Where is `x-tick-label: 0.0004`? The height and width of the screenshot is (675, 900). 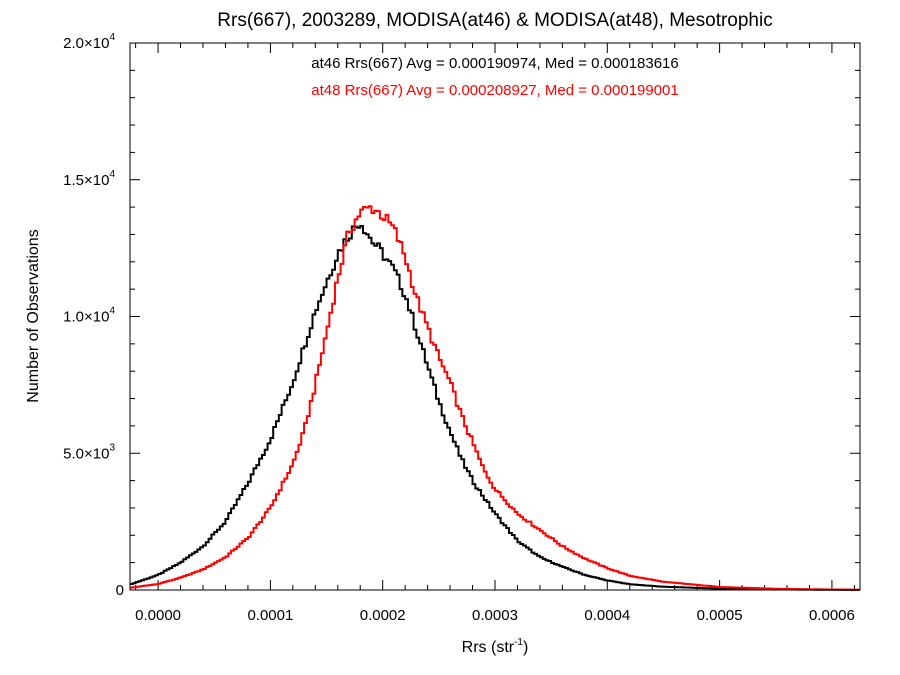
x-tick-label: 0.0004 is located at coordinates (607, 615).